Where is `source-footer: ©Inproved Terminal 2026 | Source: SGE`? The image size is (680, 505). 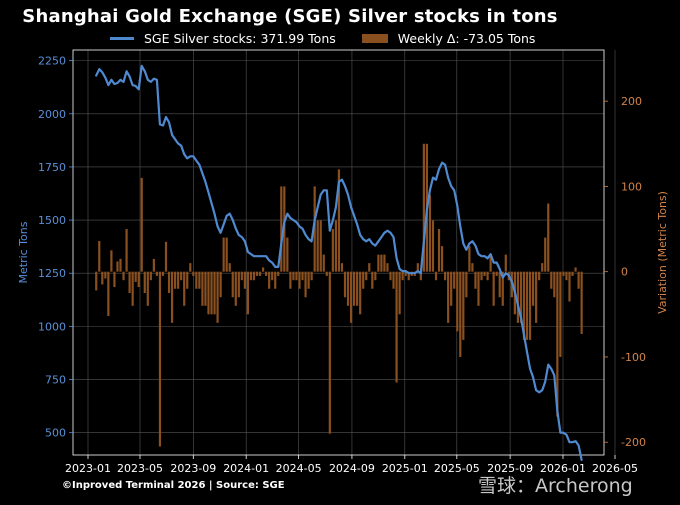 source-footer: ©Inproved Terminal 2026 | Source: SGE is located at coordinates (173, 485).